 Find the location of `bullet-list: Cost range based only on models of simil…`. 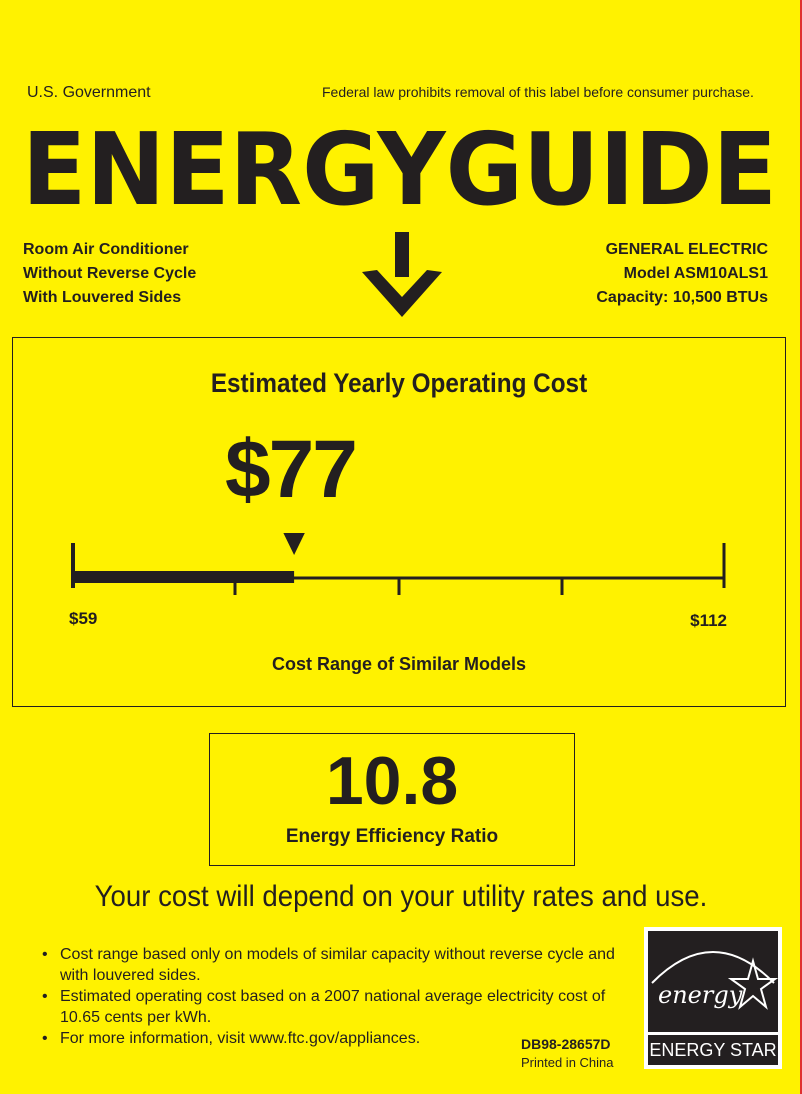

bullet-list: Cost range based only on models of simil… is located at coordinates (342, 996).